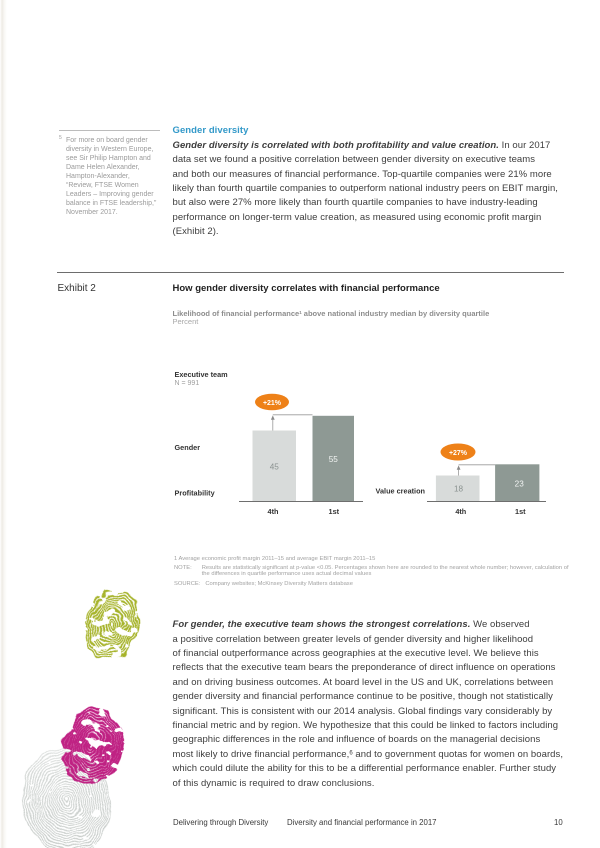  I want to click on svg-text: +27%, so click(458, 453).